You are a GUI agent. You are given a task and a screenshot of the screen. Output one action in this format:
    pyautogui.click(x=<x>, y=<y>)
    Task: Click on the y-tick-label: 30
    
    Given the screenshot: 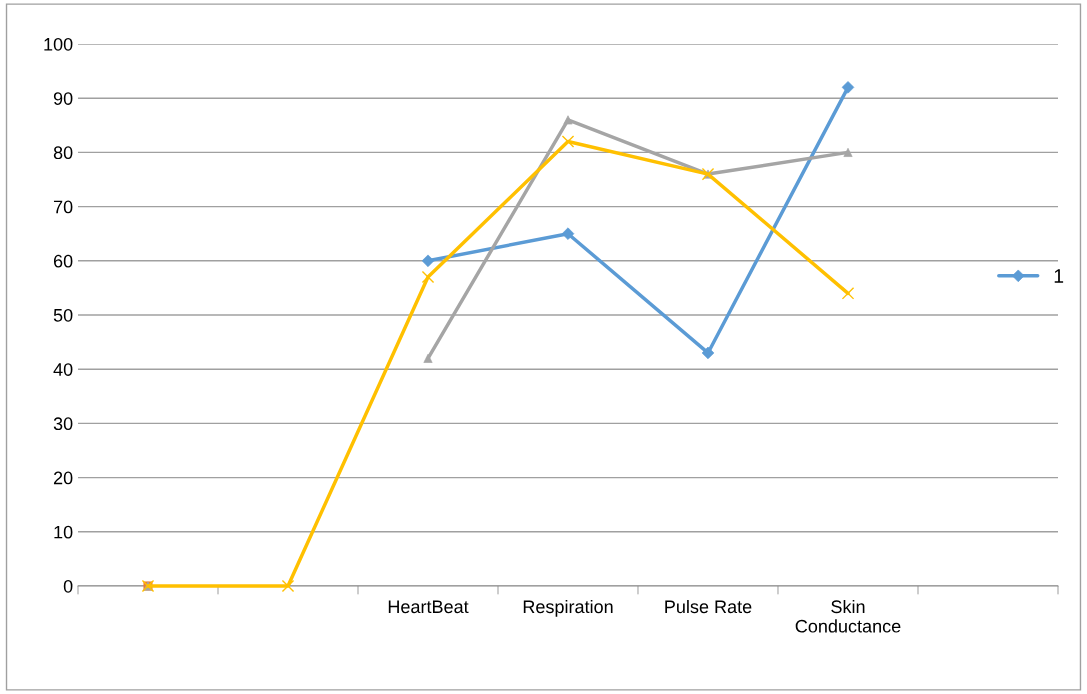 What is the action you would take?
    pyautogui.click(x=63, y=424)
    